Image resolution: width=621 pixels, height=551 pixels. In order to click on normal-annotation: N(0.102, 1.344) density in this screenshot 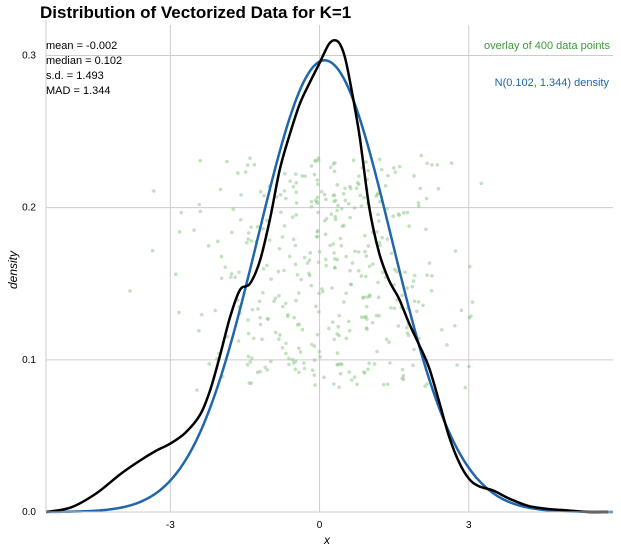, I will do `click(552, 83)`.